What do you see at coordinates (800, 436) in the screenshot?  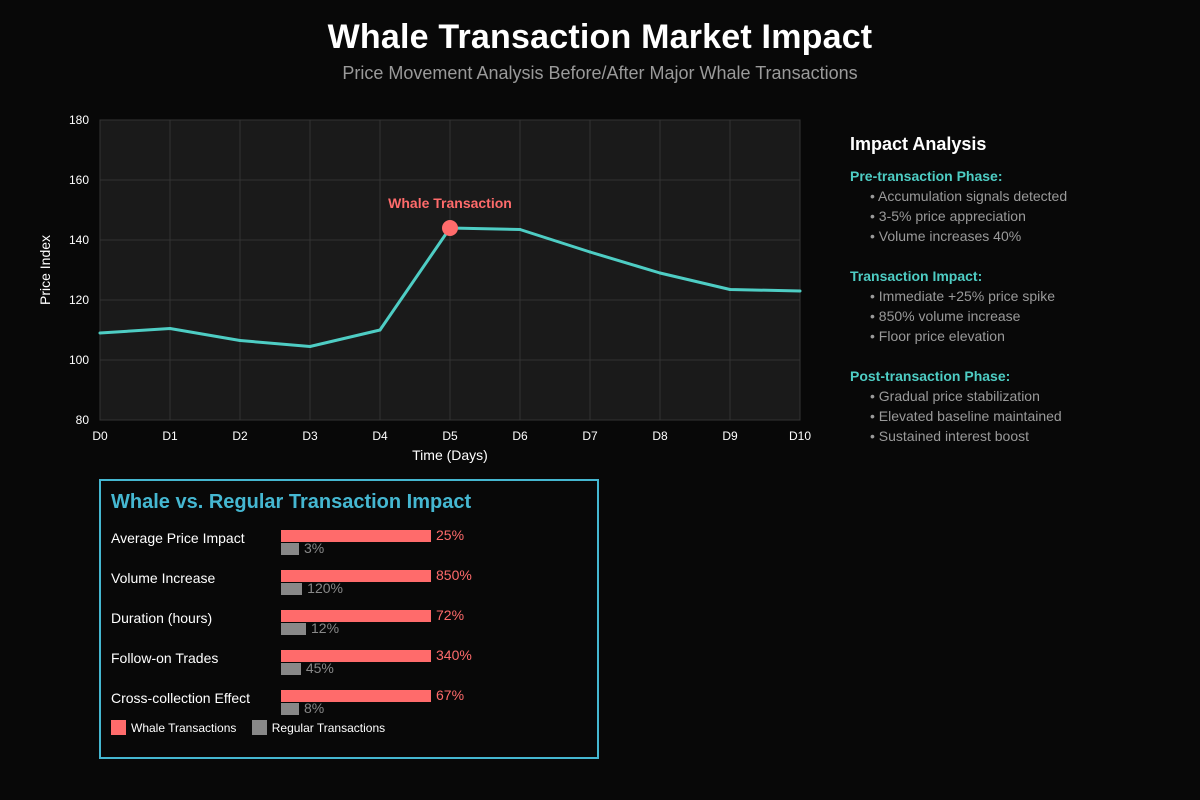 I see `x-tick-label: D10` at bounding box center [800, 436].